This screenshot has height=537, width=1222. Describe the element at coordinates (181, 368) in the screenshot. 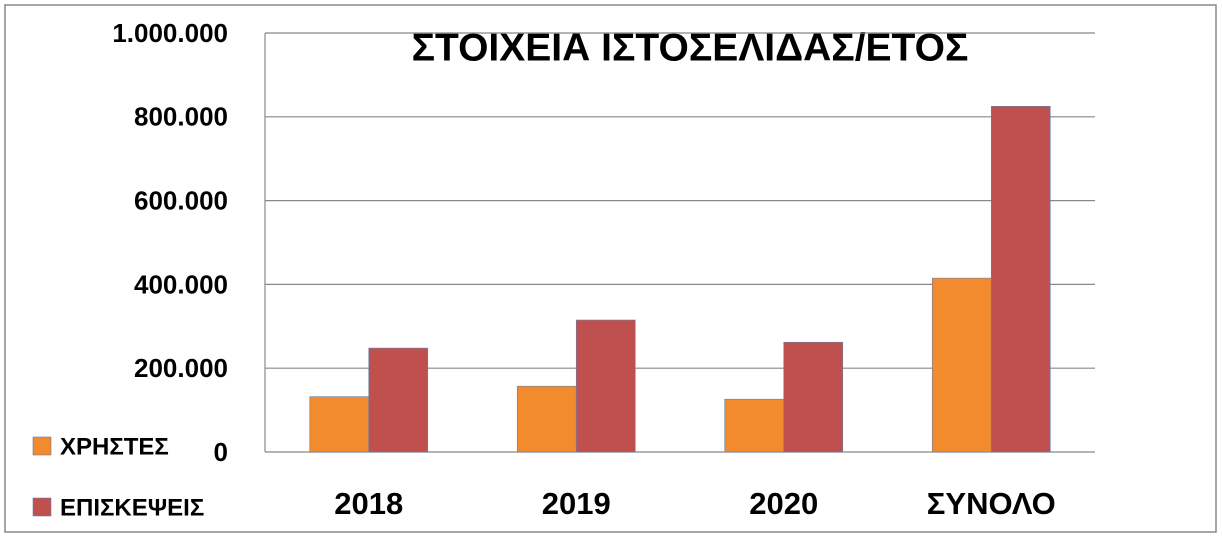

I see `y-tick-label: 200.000` at that location.